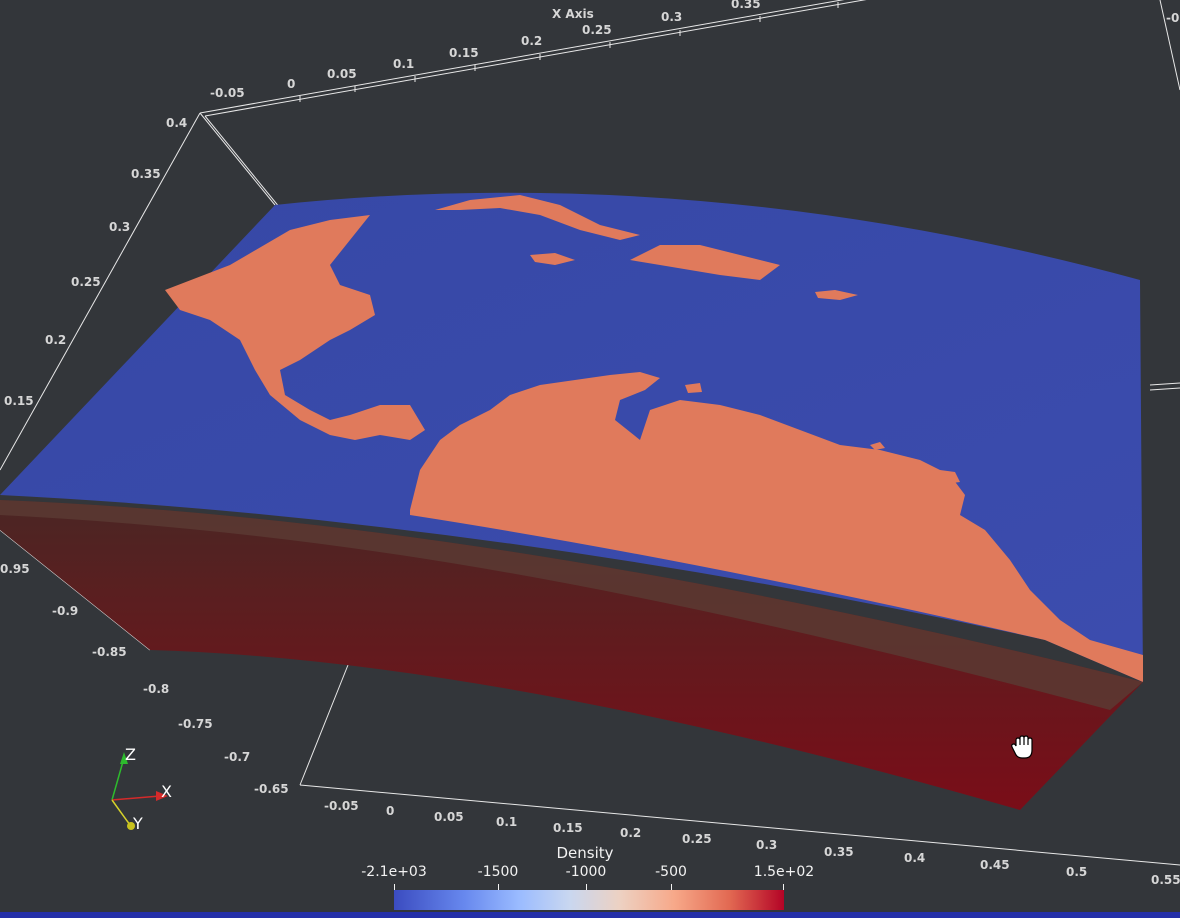 Image resolution: width=1180 pixels, height=918 pixels. I want to click on bottom-x-tick: 0.4, so click(914, 858).